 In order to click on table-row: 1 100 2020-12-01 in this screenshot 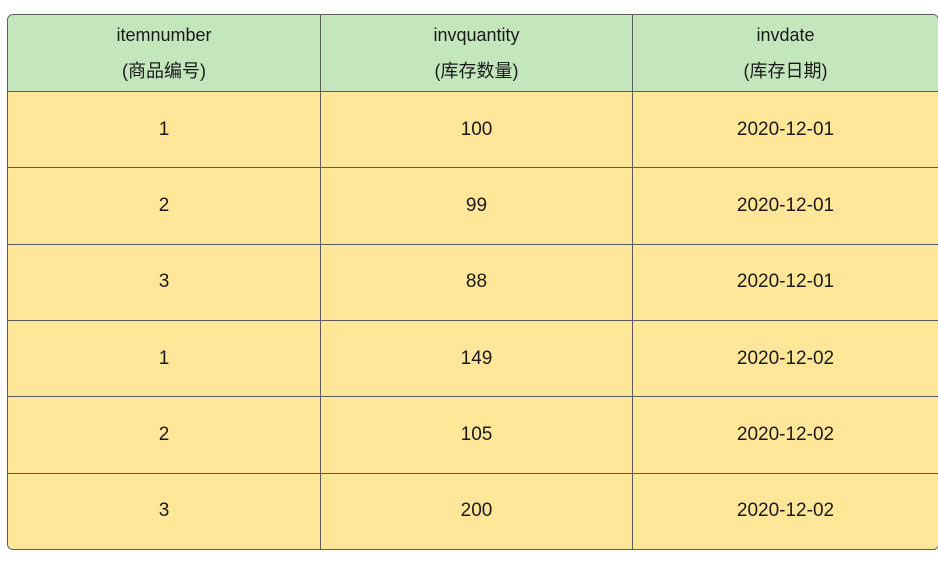, I will do `click(473, 130)`.